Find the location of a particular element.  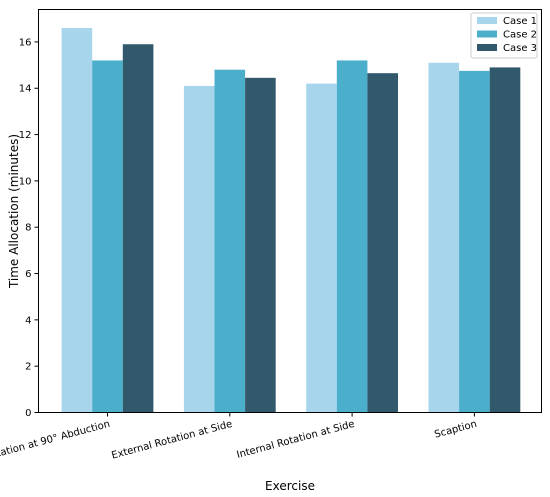

y-tick-label: 0 is located at coordinates (28, 413).